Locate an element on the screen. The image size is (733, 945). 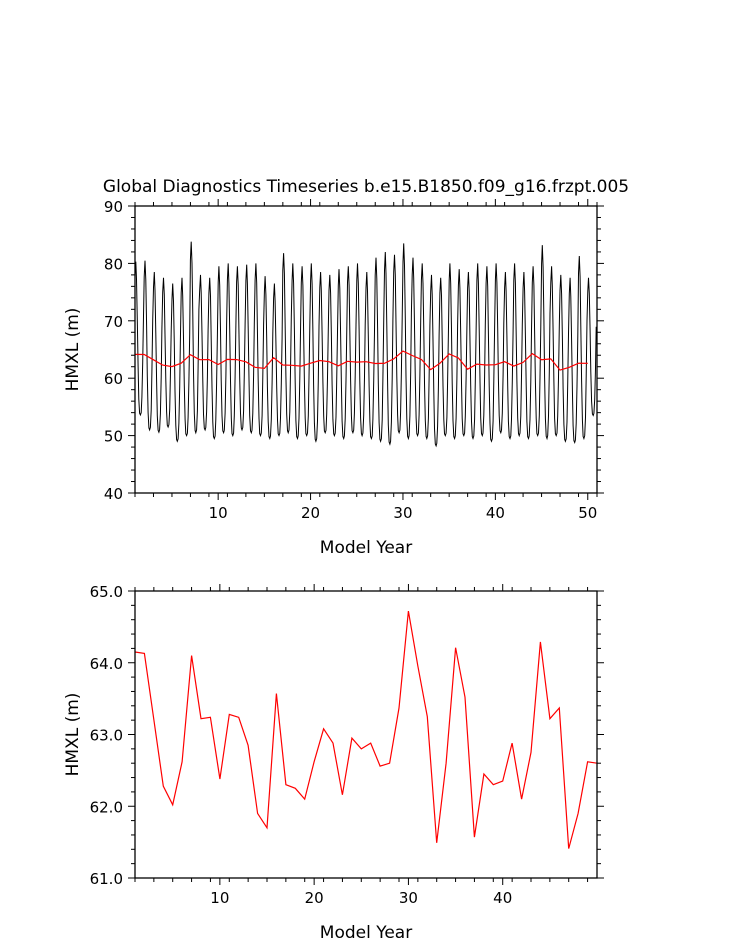
y-tick-label: 70 is located at coordinates (113, 322).